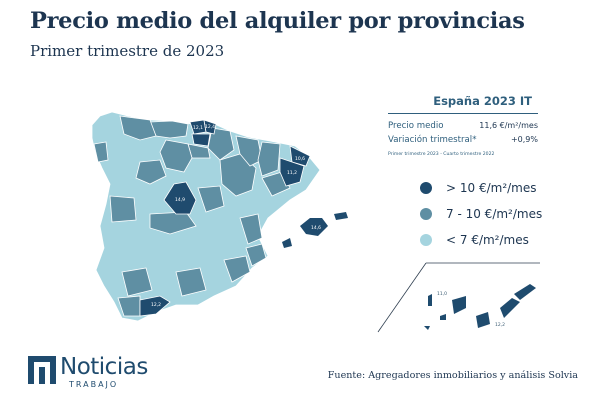 Image resolution: width=600 pixels, height=400 pixels. I want to click on province-alicante, so click(256, 255).